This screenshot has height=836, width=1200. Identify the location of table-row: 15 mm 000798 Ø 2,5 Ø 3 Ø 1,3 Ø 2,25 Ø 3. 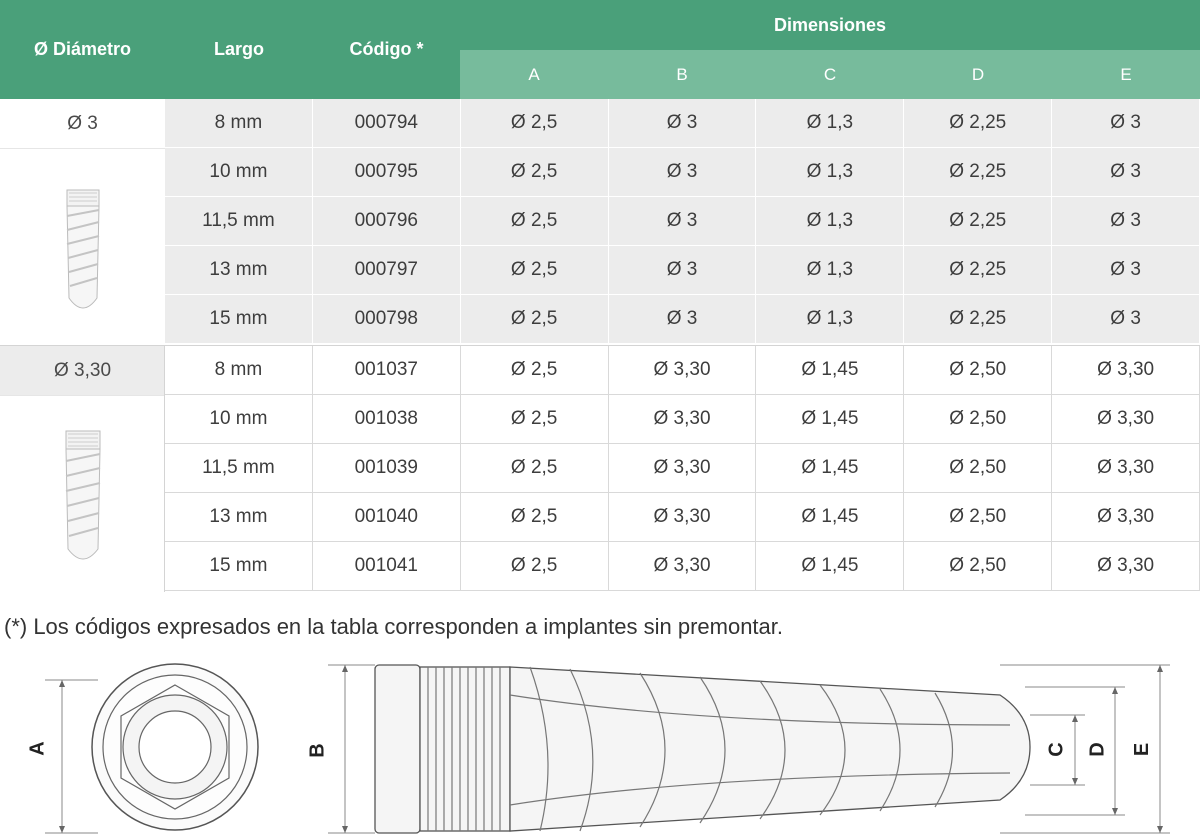
(682, 319).